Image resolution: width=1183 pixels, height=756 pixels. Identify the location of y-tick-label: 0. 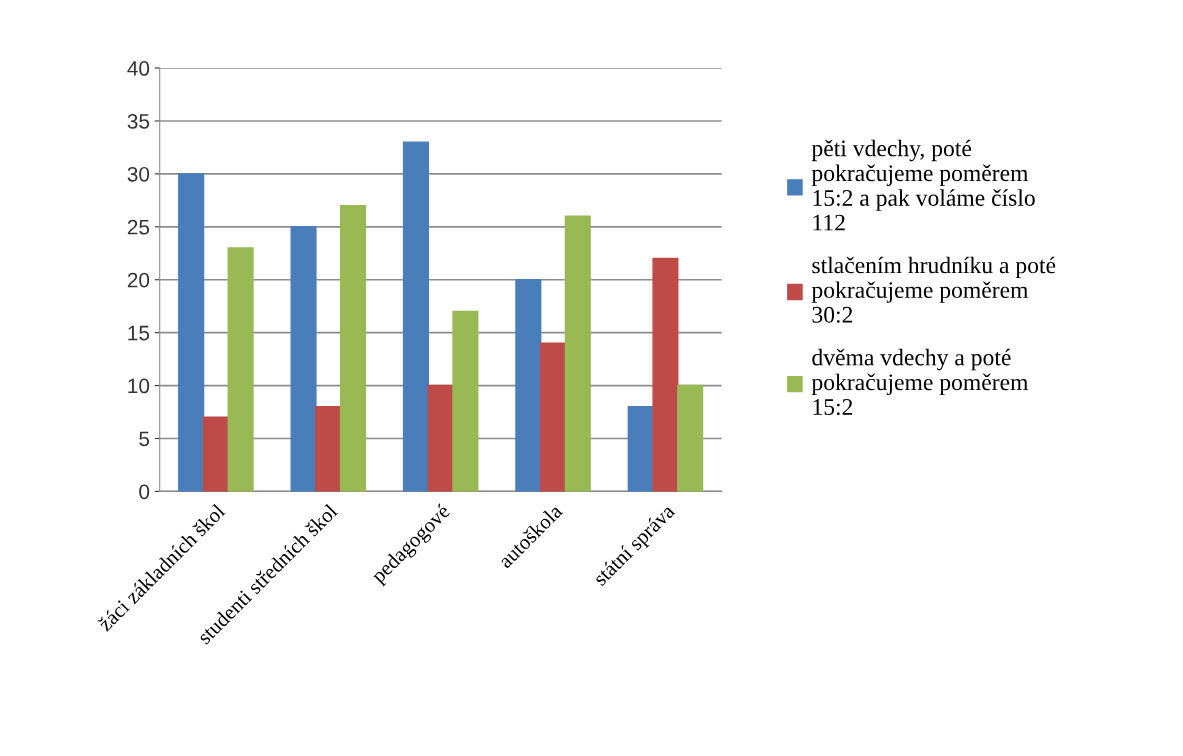
(144, 492).